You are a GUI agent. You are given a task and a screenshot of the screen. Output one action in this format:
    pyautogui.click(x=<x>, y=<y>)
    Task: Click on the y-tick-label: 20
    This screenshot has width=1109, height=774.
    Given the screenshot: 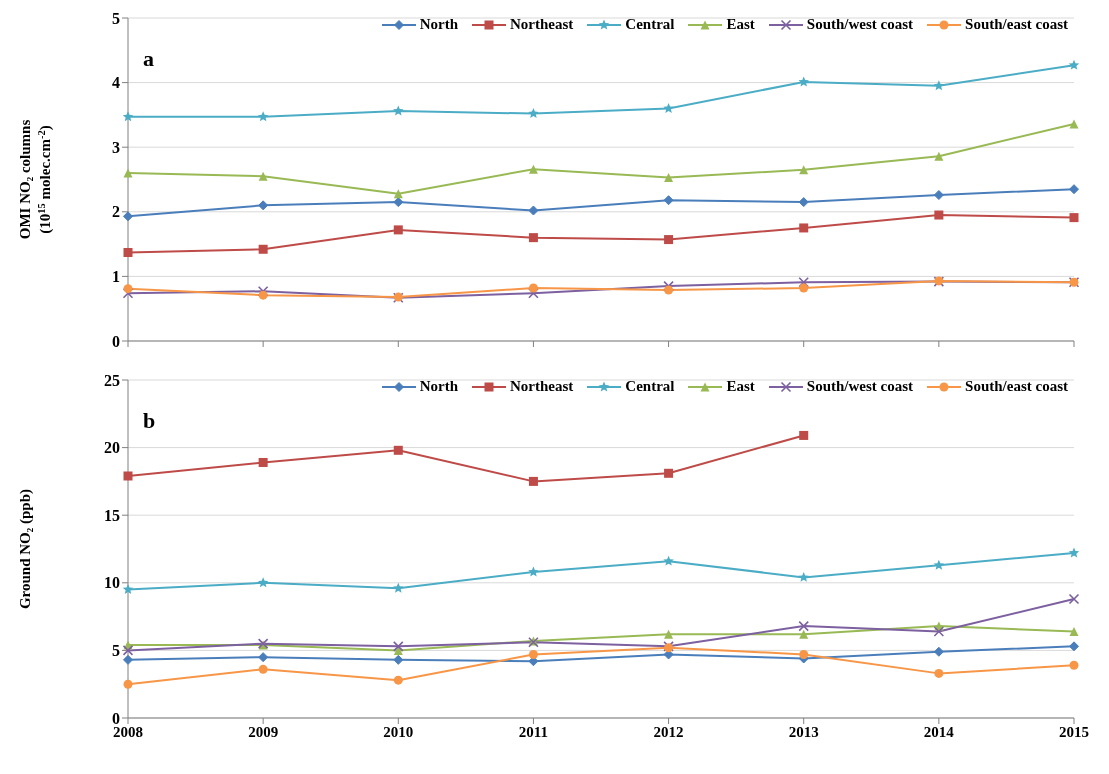 What is the action you would take?
    pyautogui.click(x=112, y=448)
    